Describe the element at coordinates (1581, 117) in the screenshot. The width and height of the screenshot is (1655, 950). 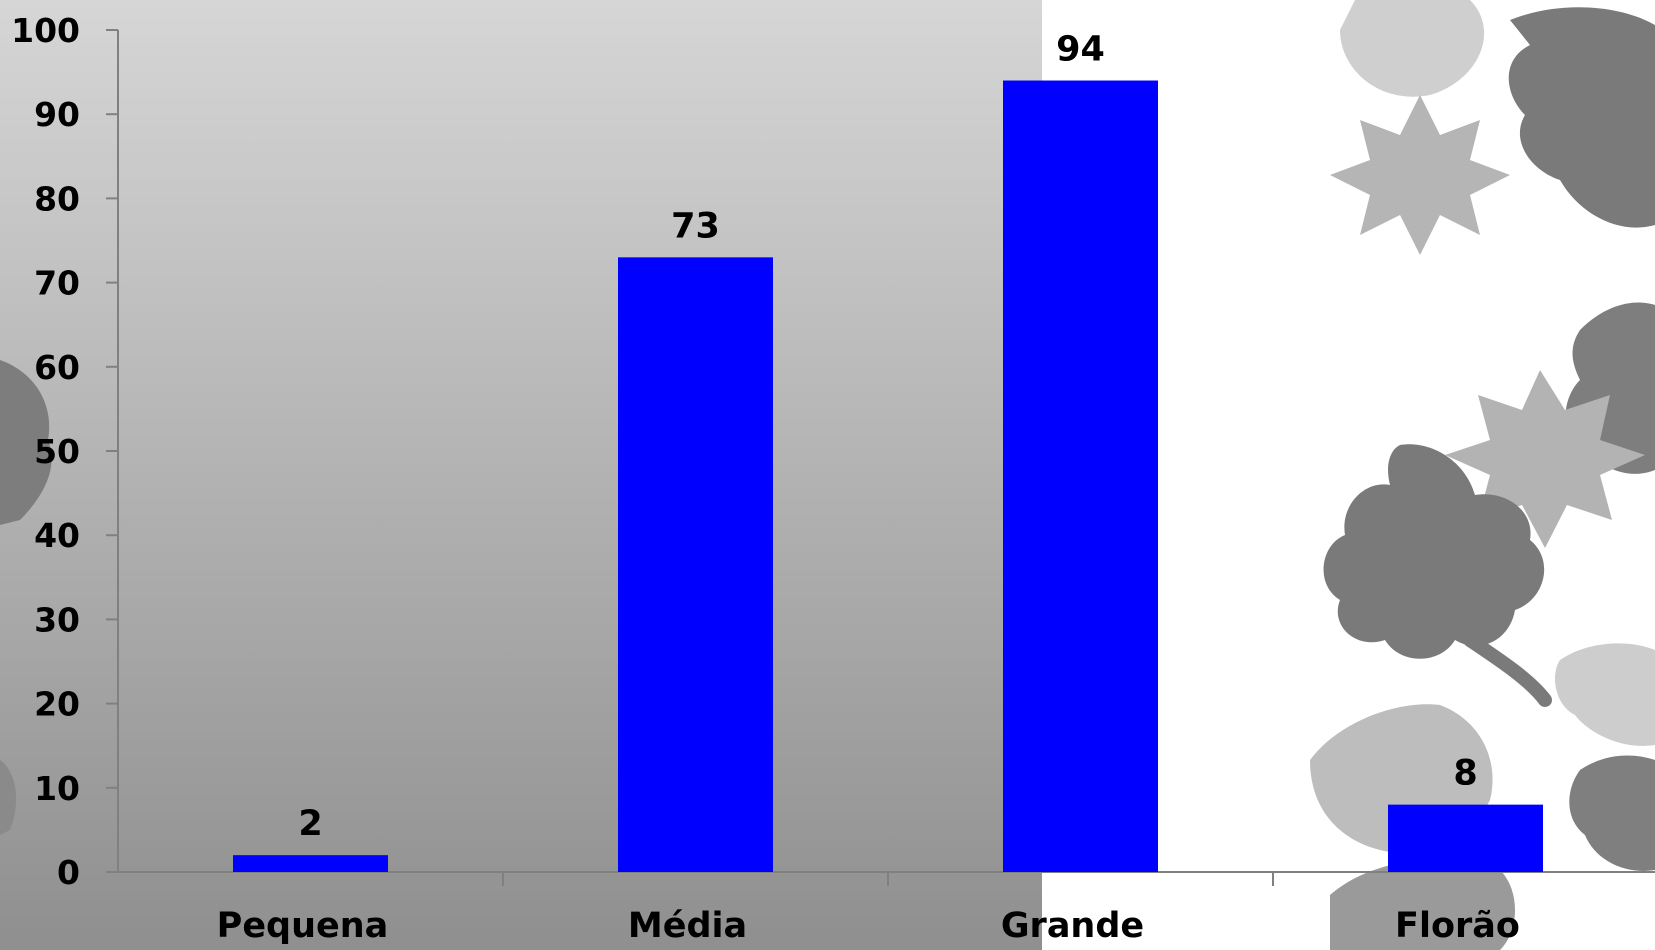
I see `leaf-top-right-dark-icon` at that location.